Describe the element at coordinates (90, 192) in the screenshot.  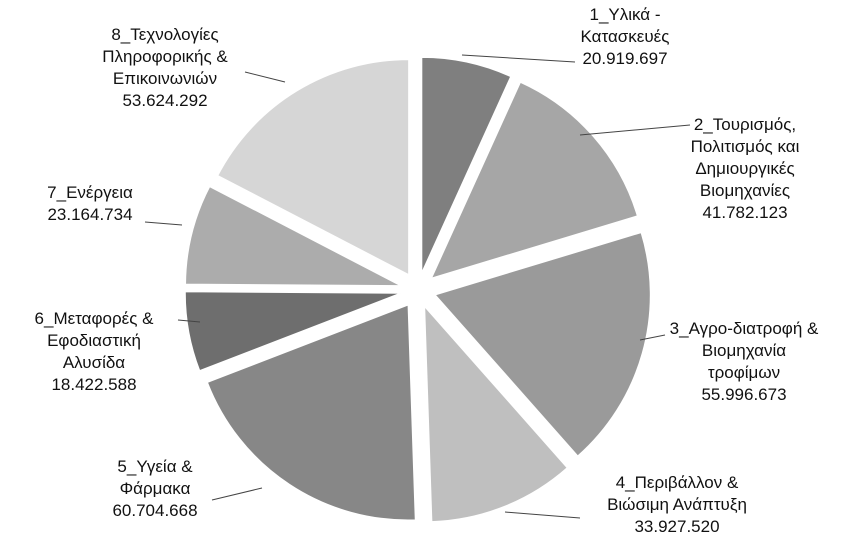
I see `category-label: 7_Ενέργεια` at that location.